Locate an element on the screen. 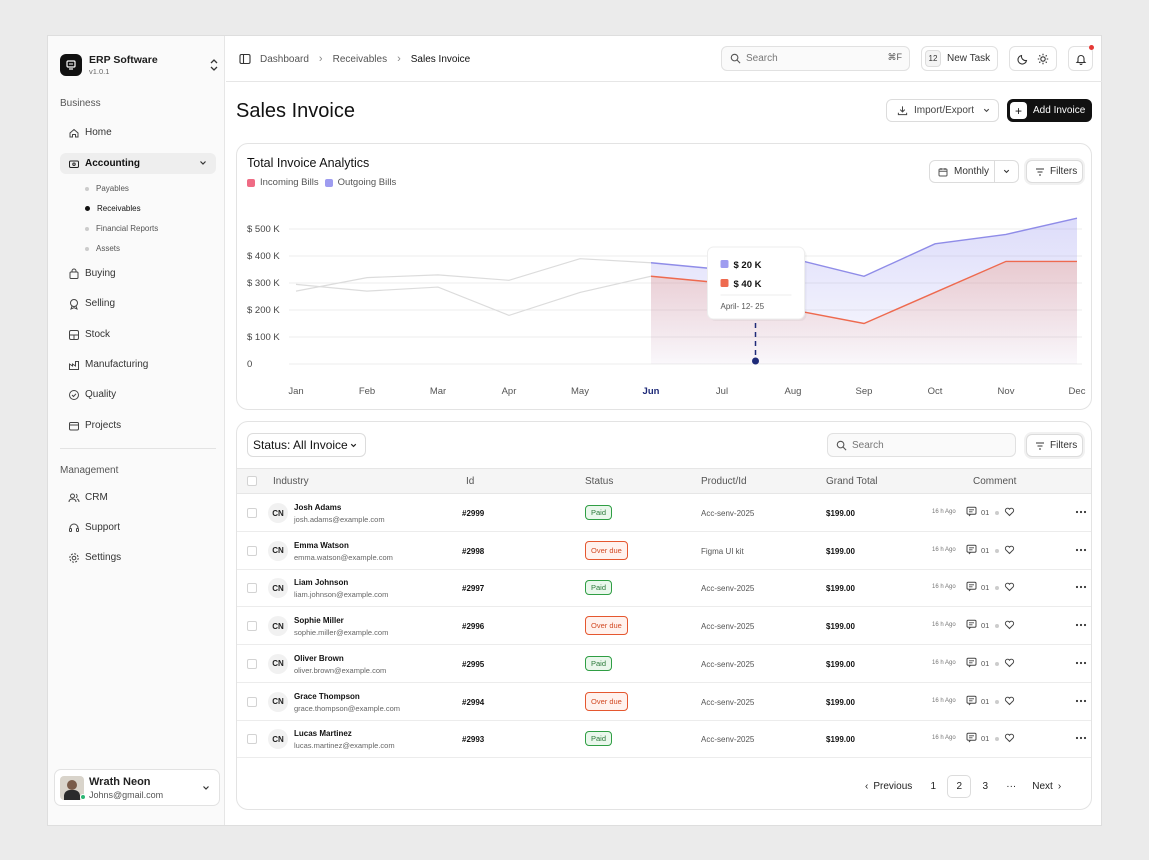 This screenshot has height=860, width=1149. page-button-current: 2 is located at coordinates (959, 786).